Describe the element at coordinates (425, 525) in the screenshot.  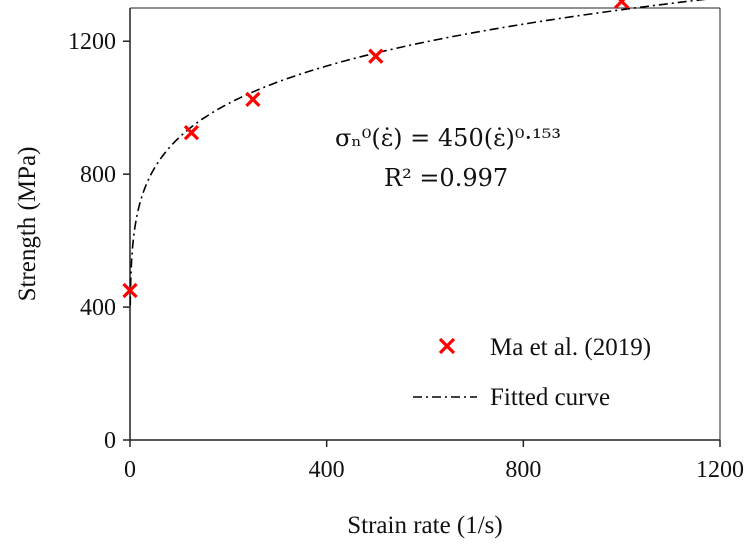
I see `x-axis-title: Strain rate (1/s)` at that location.